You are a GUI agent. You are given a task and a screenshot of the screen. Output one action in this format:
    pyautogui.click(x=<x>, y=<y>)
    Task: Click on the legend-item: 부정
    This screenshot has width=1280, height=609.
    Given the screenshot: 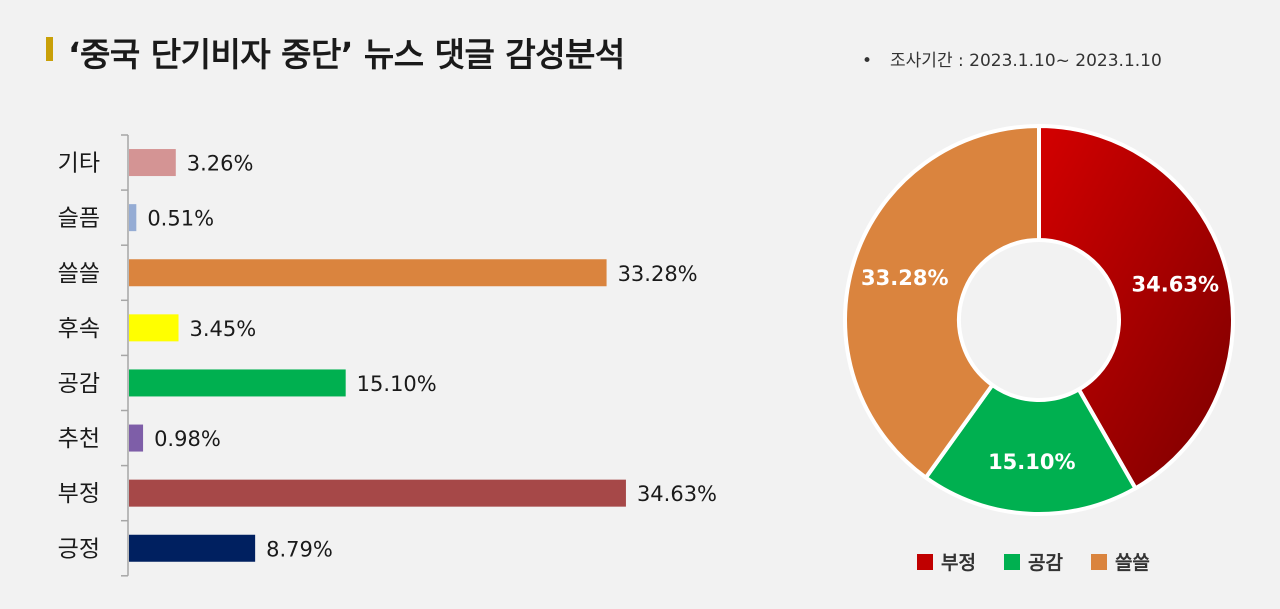 What is the action you would take?
    pyautogui.click(x=946, y=561)
    